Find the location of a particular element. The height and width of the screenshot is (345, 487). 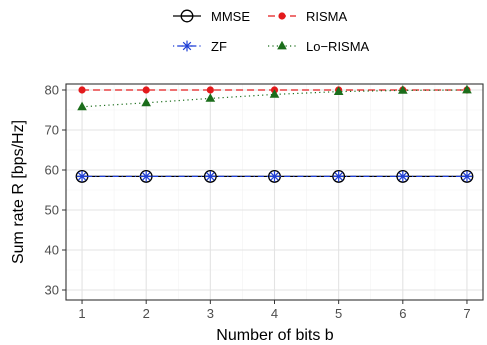

legend-label: Lo−RISMA is located at coordinates (338, 46).